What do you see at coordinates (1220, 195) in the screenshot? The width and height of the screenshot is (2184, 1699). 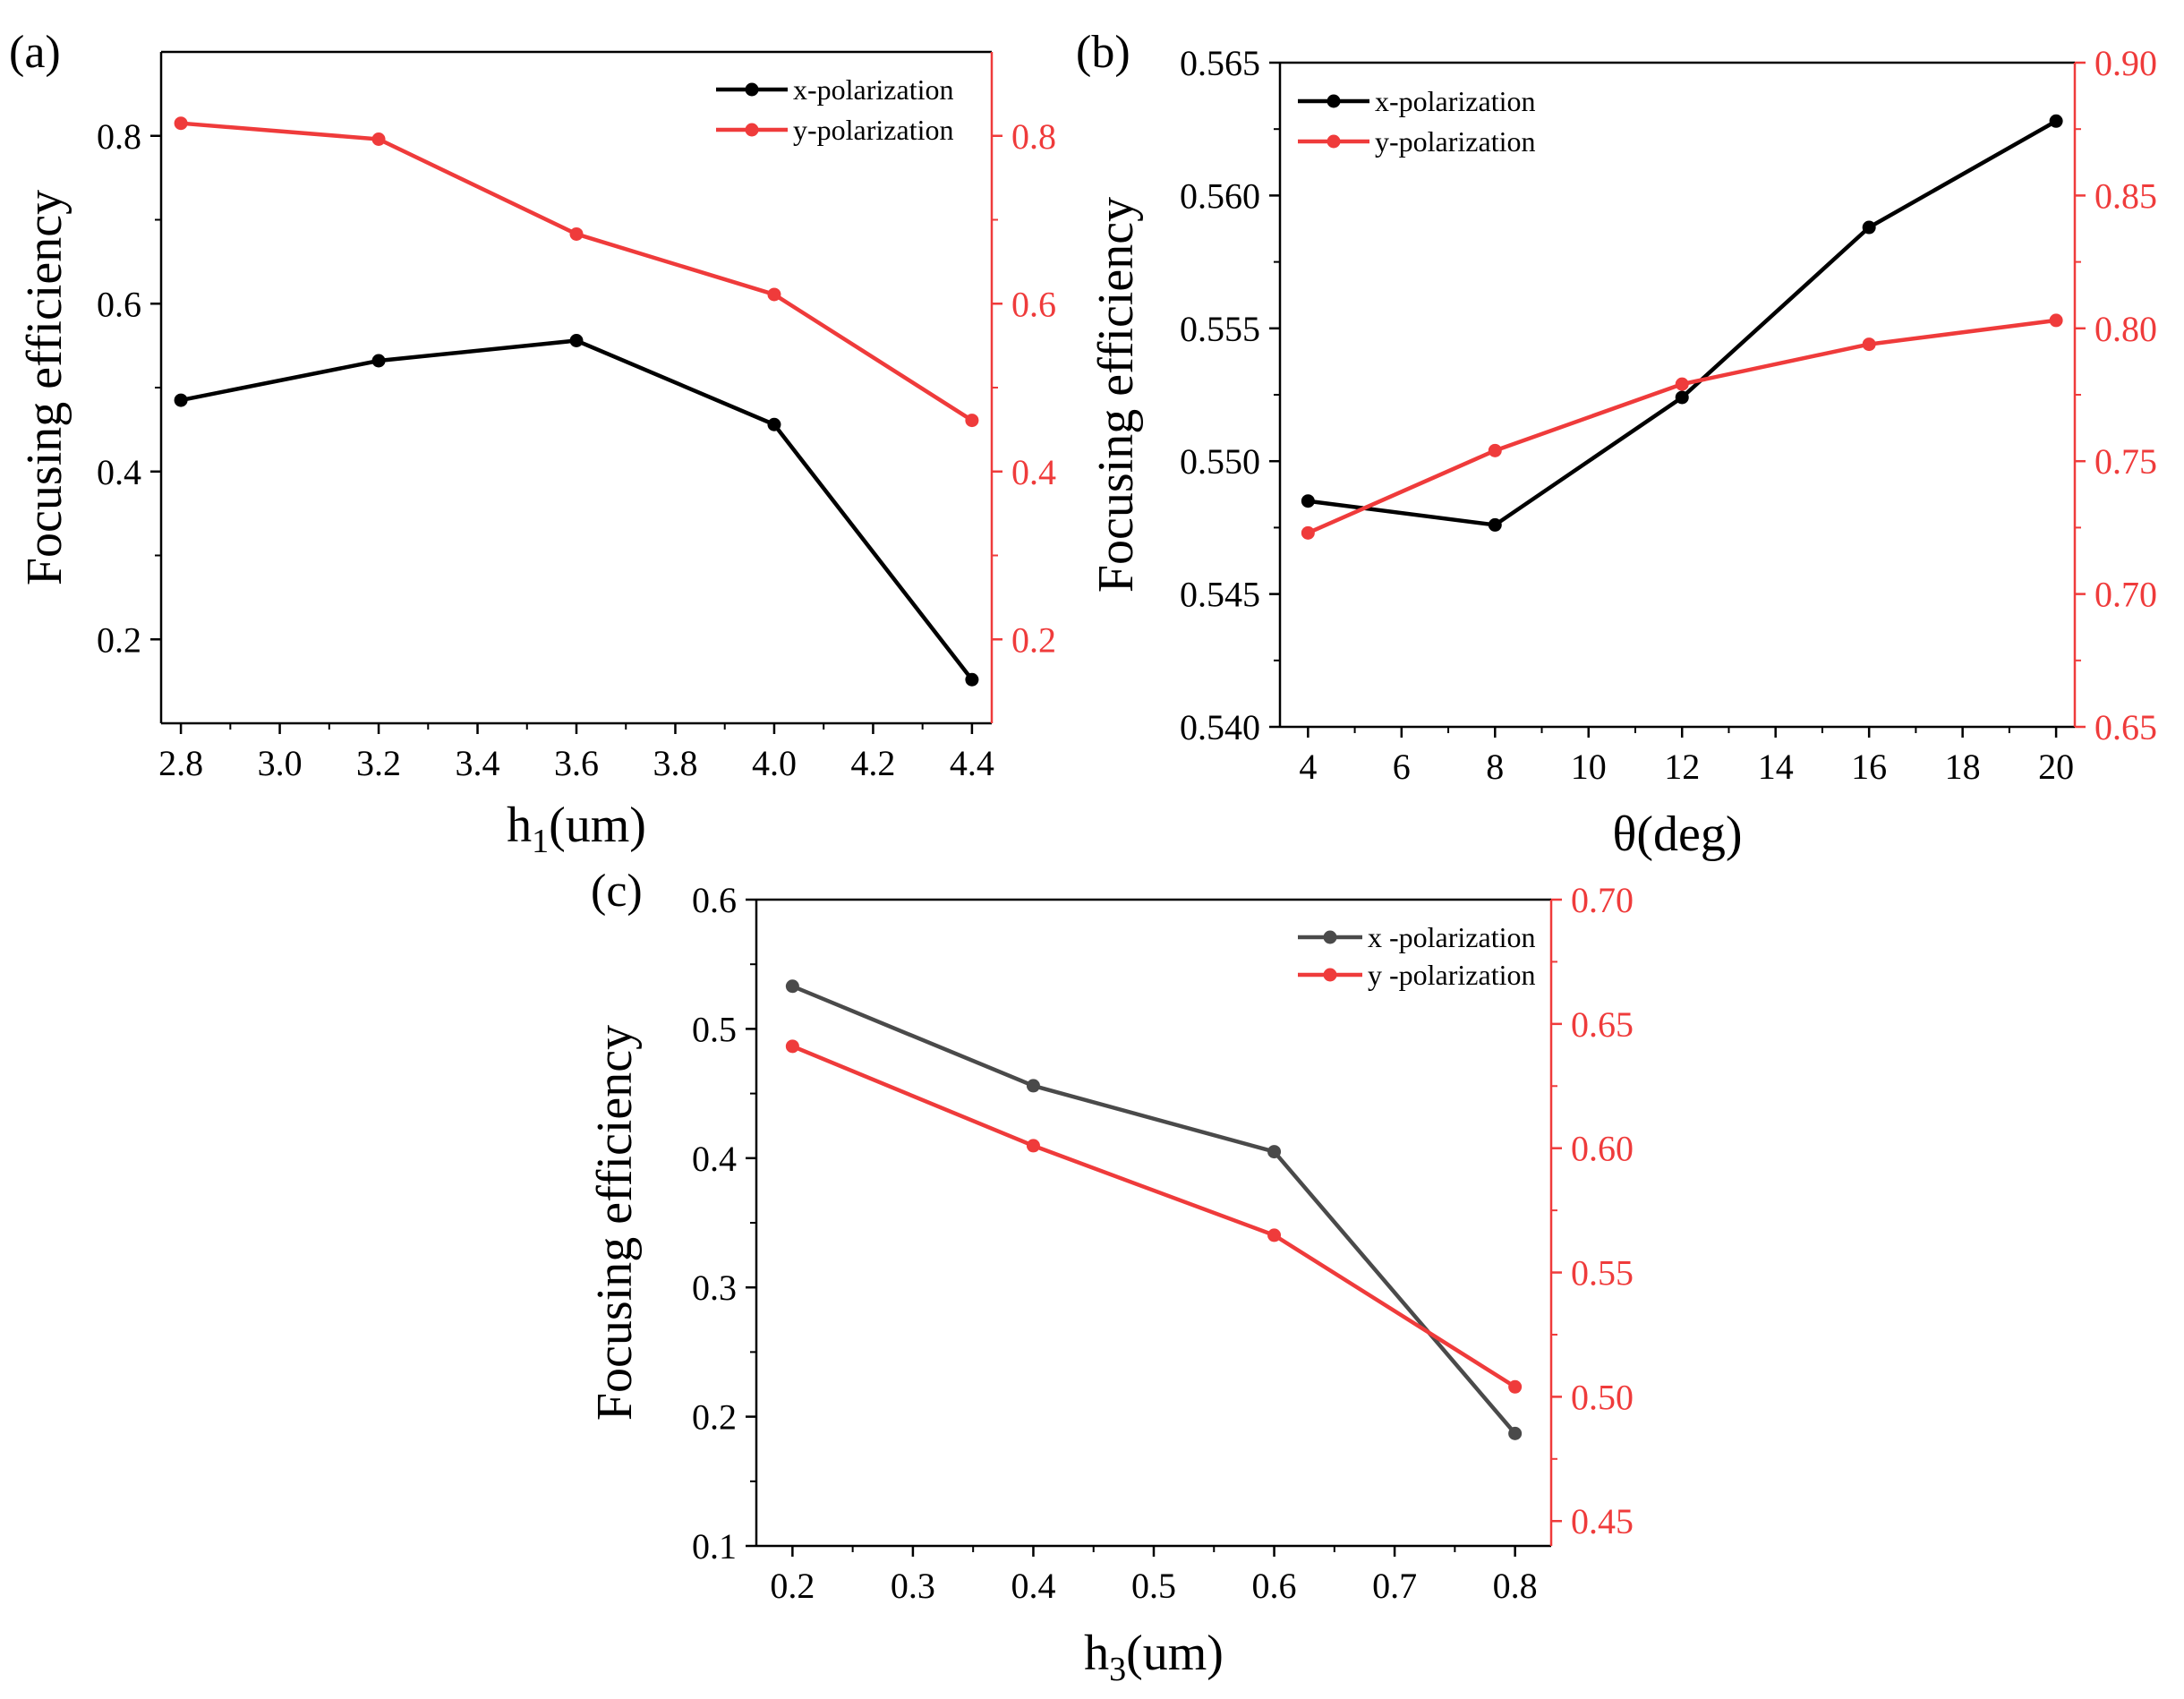 I see `y-left-tick-label: 0.560` at bounding box center [1220, 195].